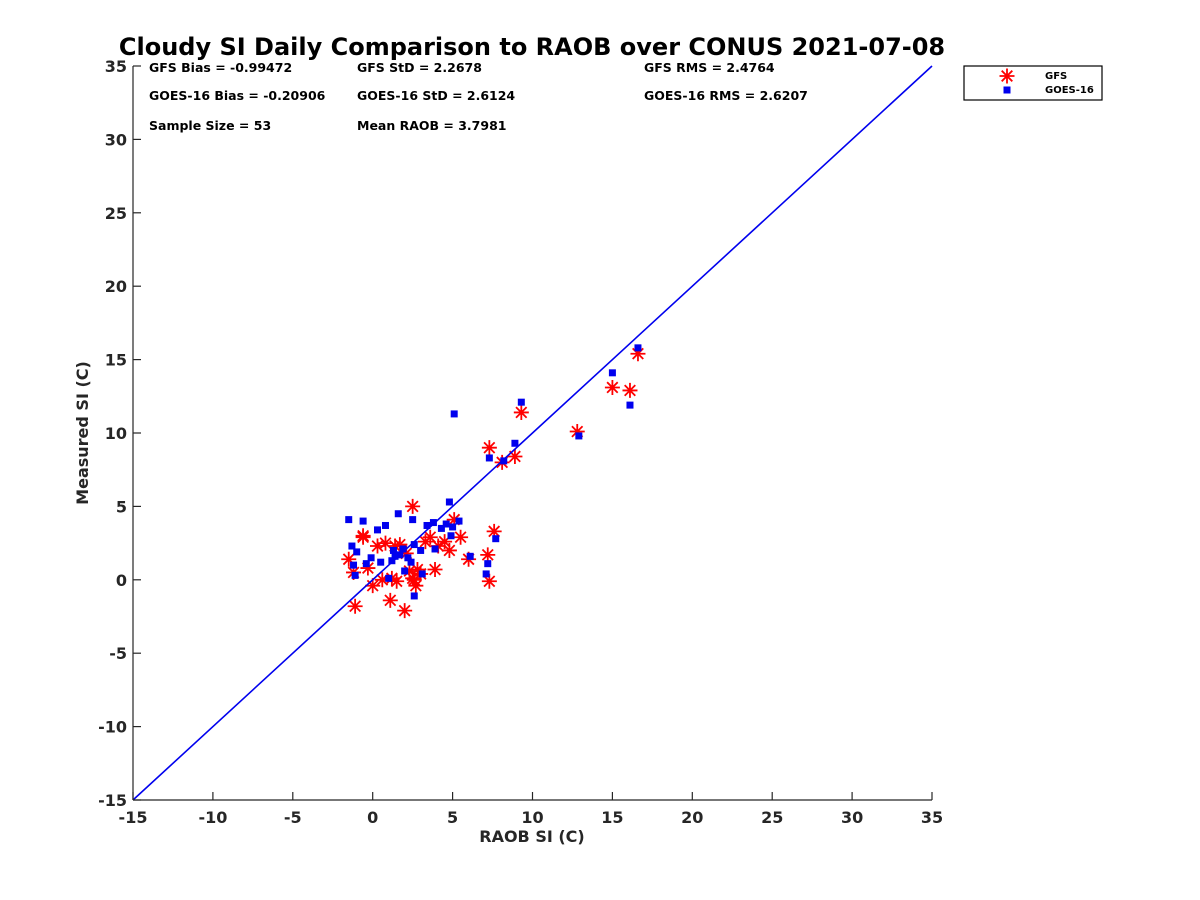 Image resolution: width=1200 pixels, height=900 pixels. I want to click on x-tick-label: 25, so click(772, 817).